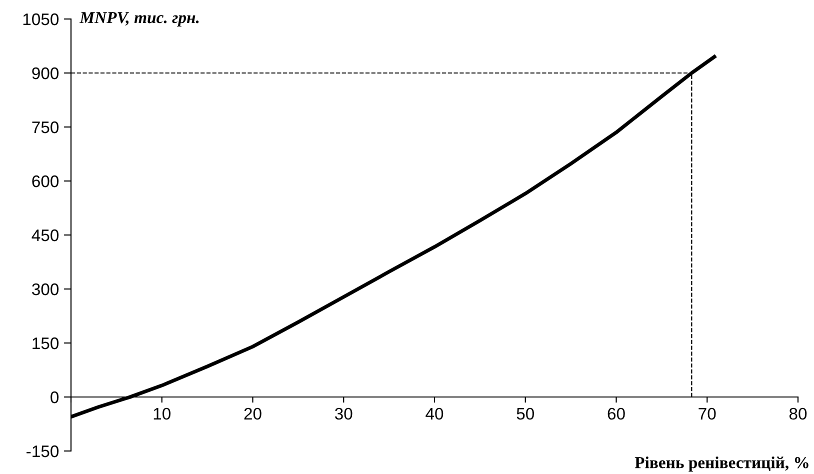  Describe the element at coordinates (343, 414) in the screenshot. I see `x-tick-label: 30` at that location.